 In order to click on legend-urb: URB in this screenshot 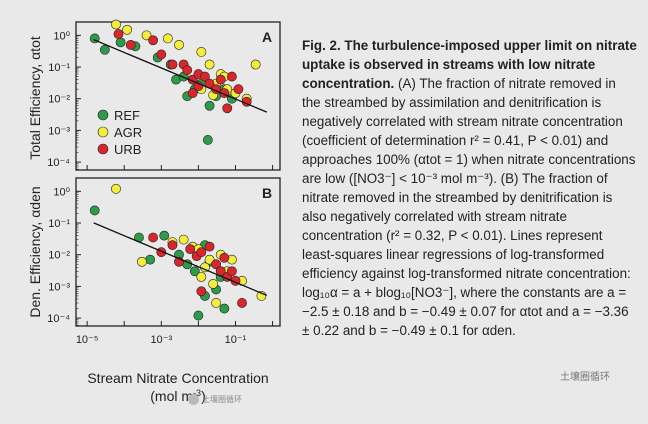, I will do `click(127, 149)`.